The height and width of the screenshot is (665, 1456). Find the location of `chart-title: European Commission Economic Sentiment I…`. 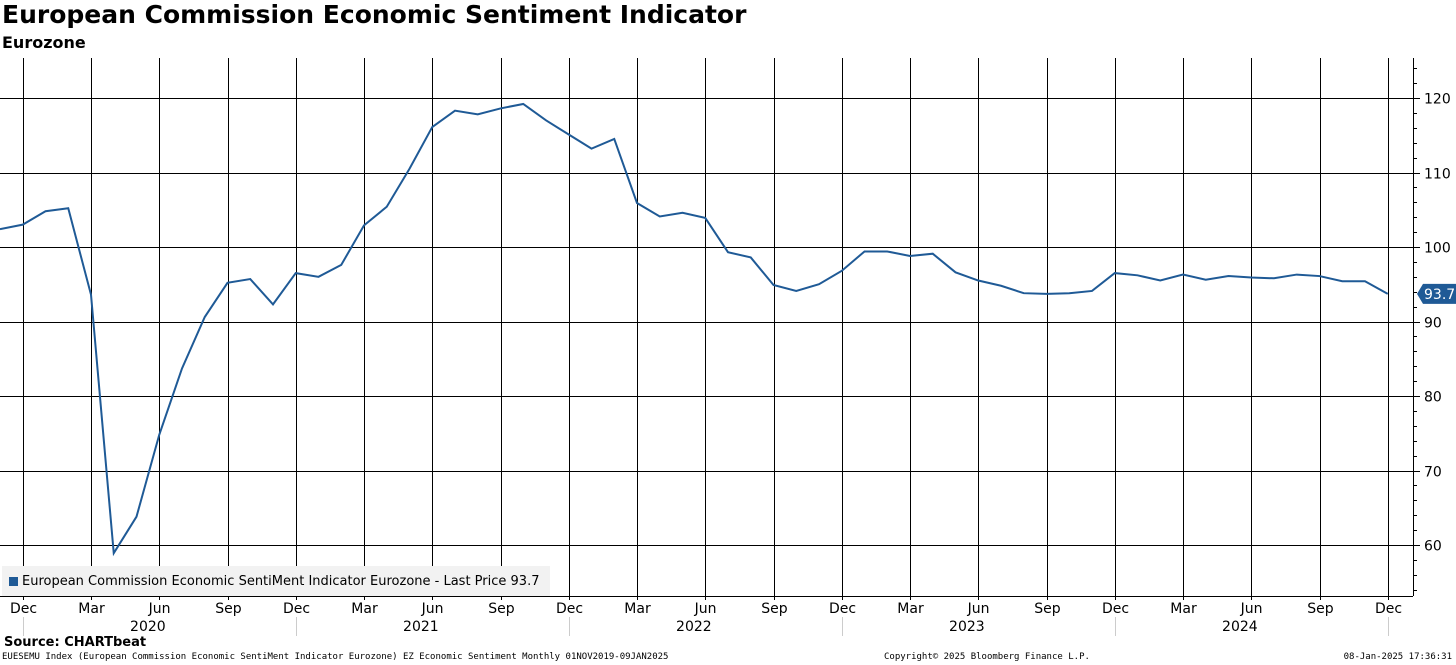

chart-title: European Commission Economic Sentiment I… is located at coordinates (374, 14).